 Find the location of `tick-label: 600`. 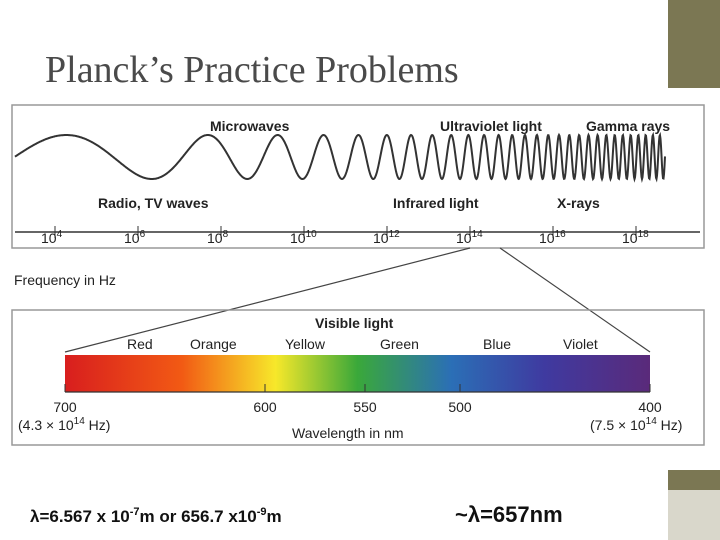

tick-label: 600 is located at coordinates (265, 407).